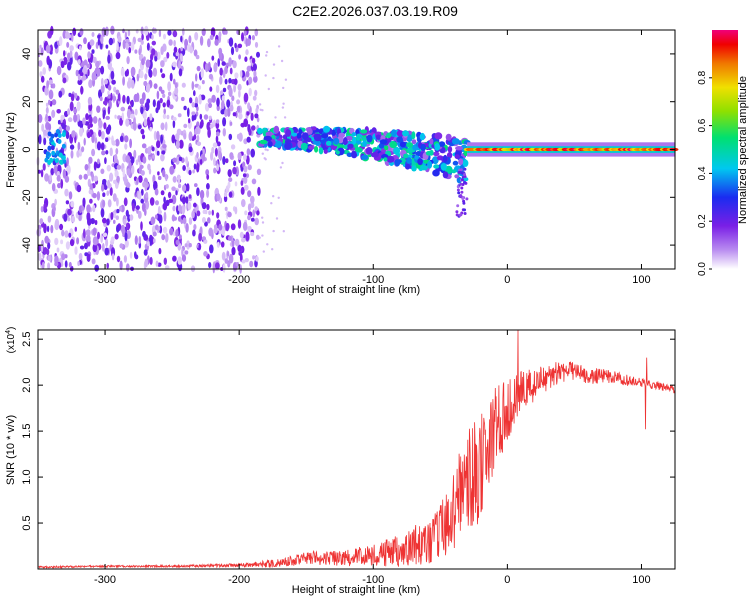 This screenshot has width=750, height=600. Describe the element at coordinates (27, 385) in the screenshot. I see `y-tick-label: 2.0` at that location.